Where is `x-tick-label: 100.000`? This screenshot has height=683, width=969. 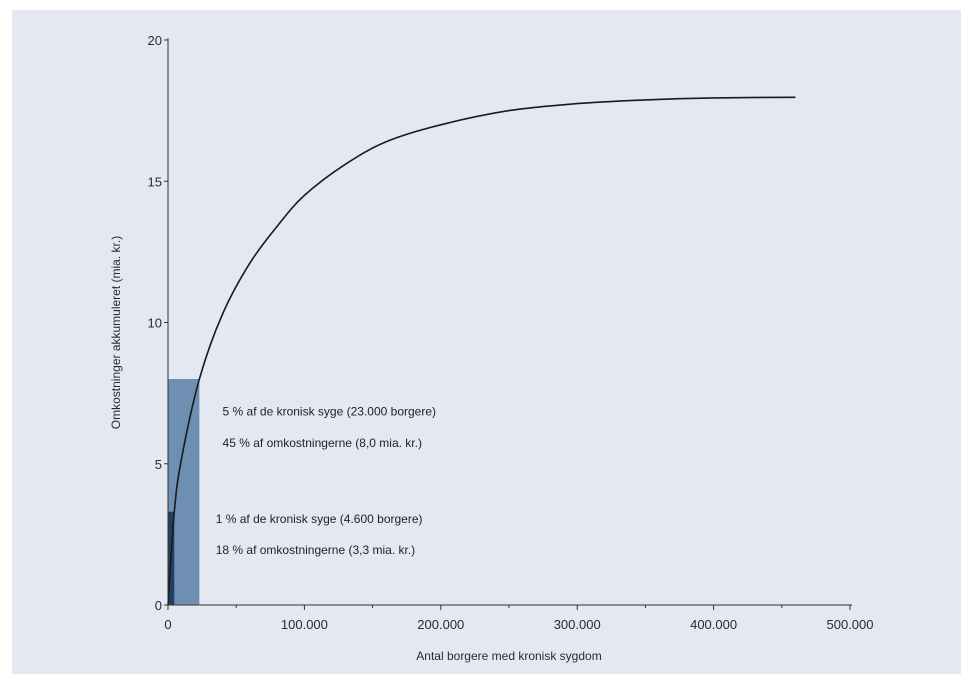
x-tick-label: 100.000 is located at coordinates (304, 624).